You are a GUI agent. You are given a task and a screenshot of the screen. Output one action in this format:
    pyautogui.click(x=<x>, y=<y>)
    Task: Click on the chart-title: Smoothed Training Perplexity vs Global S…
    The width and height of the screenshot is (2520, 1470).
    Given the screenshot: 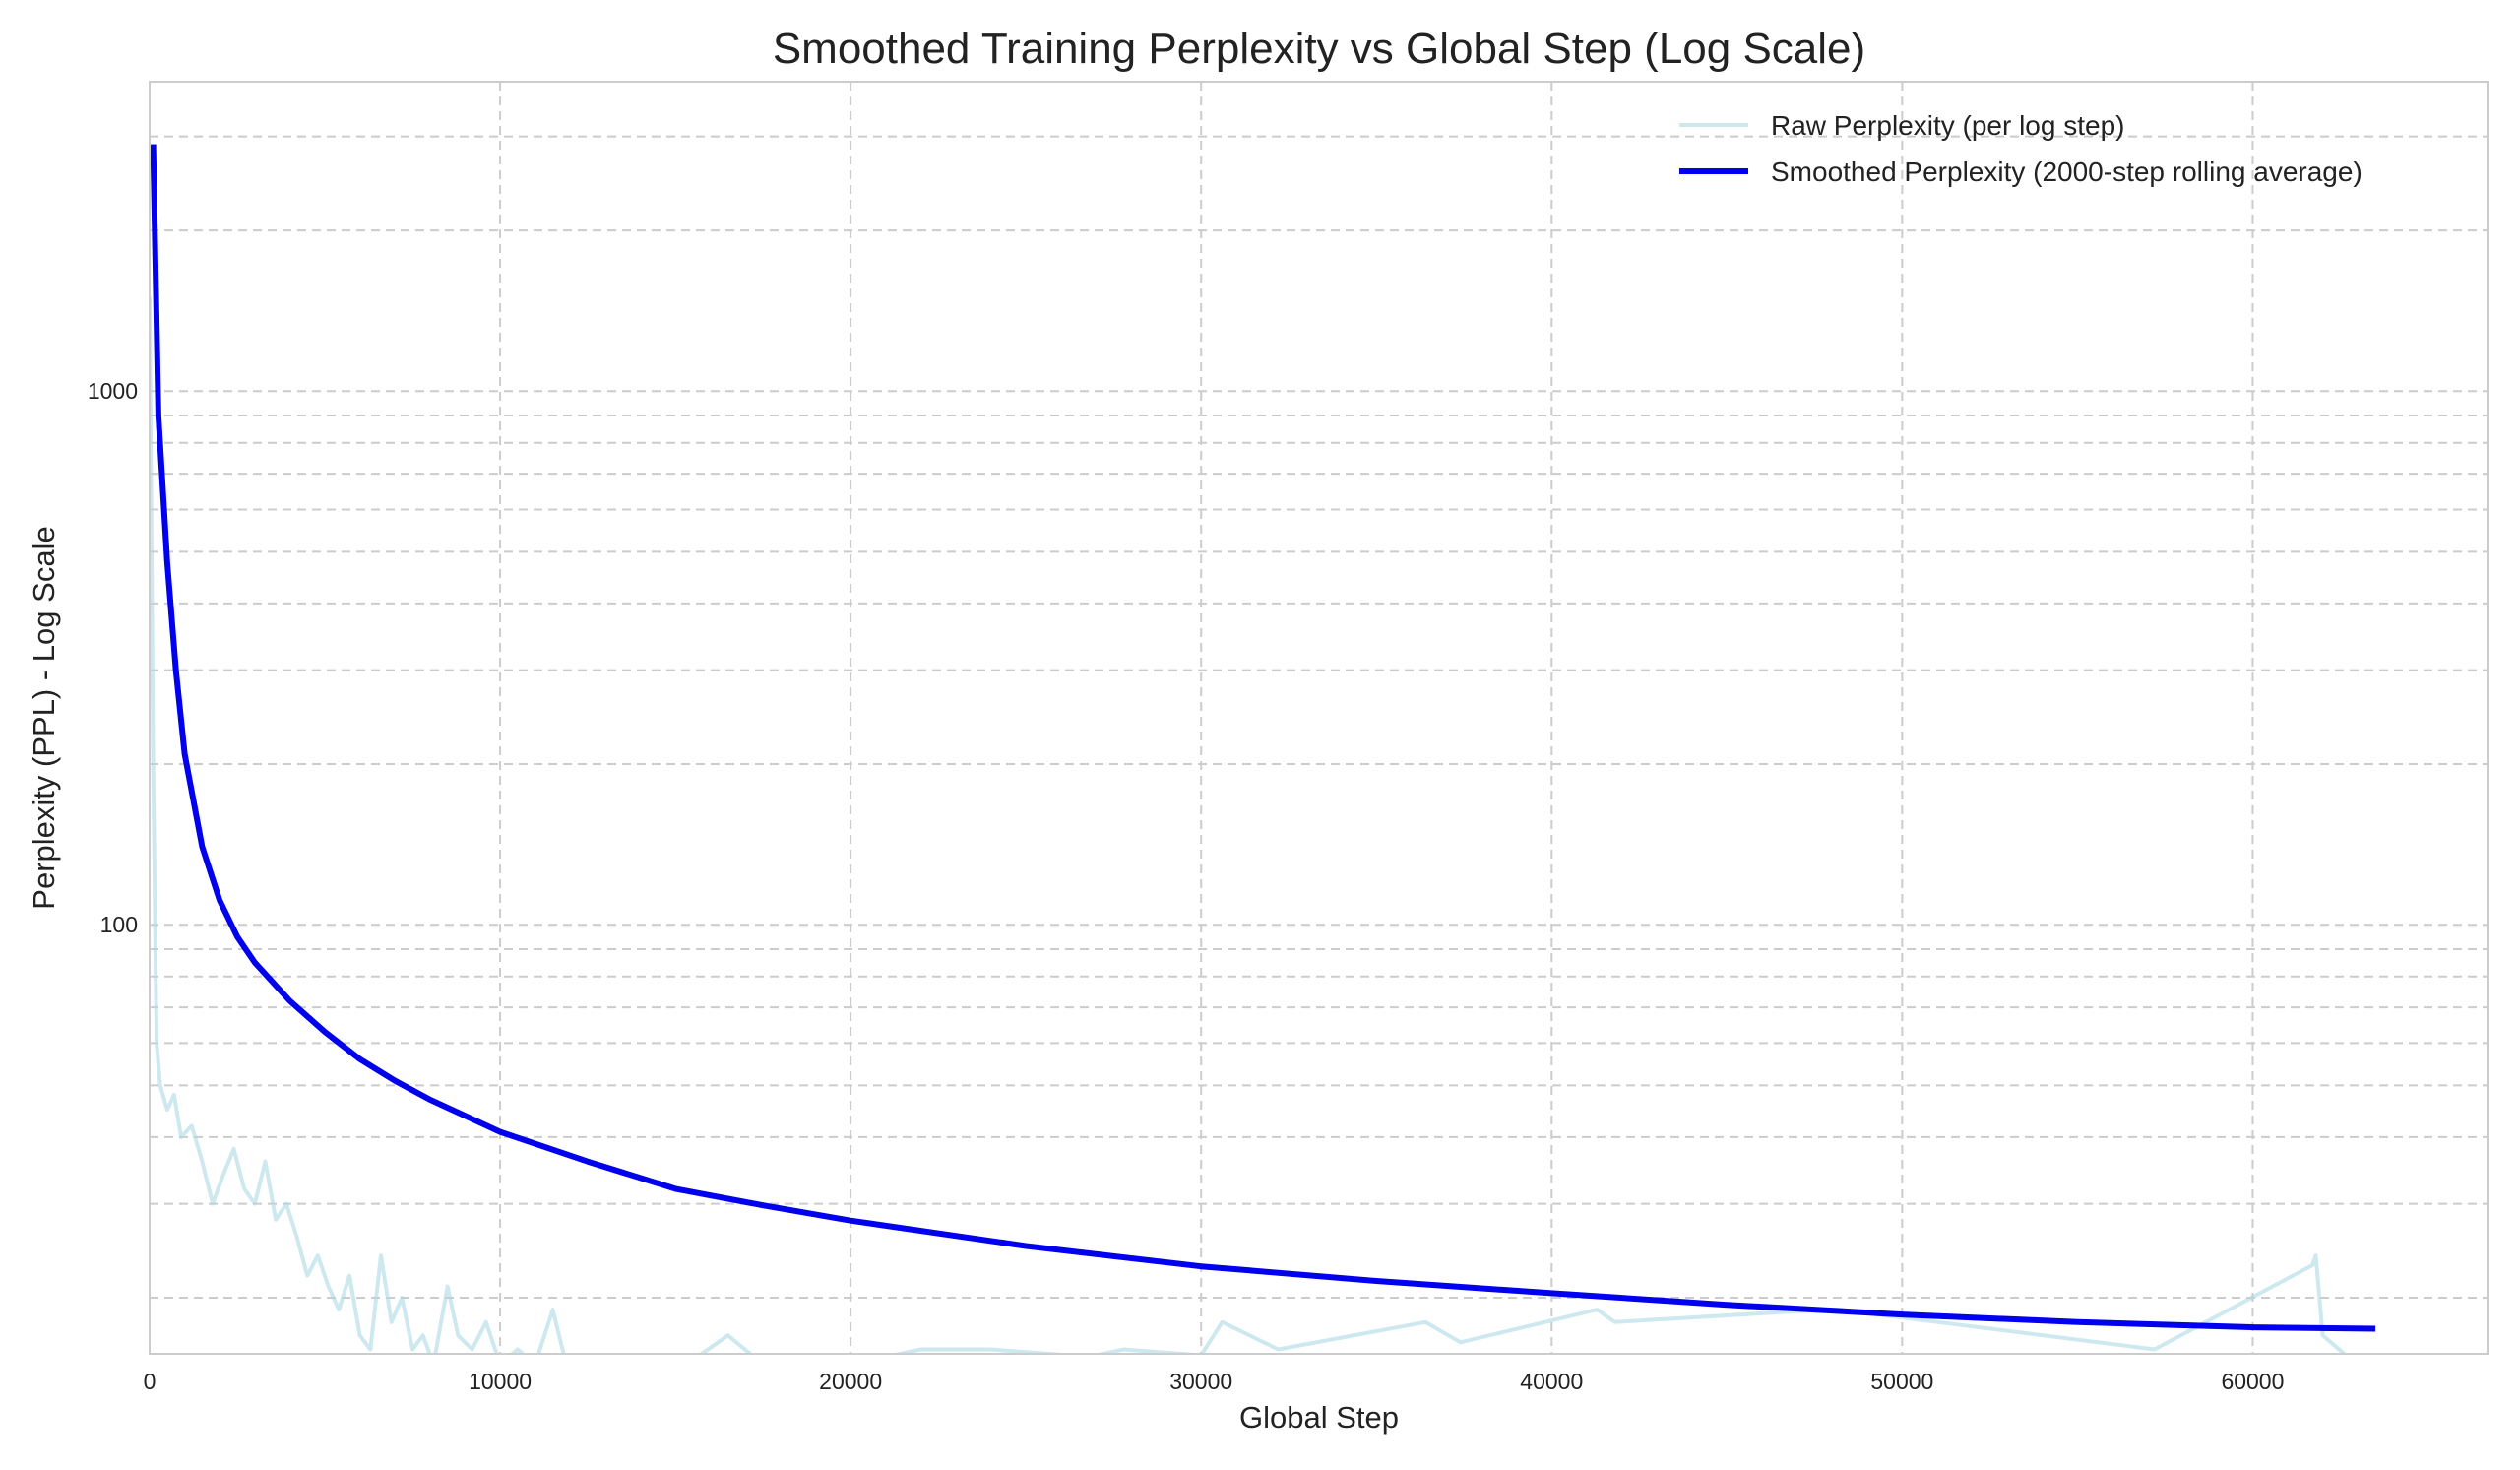 What is the action you would take?
    pyautogui.click(x=1319, y=49)
    